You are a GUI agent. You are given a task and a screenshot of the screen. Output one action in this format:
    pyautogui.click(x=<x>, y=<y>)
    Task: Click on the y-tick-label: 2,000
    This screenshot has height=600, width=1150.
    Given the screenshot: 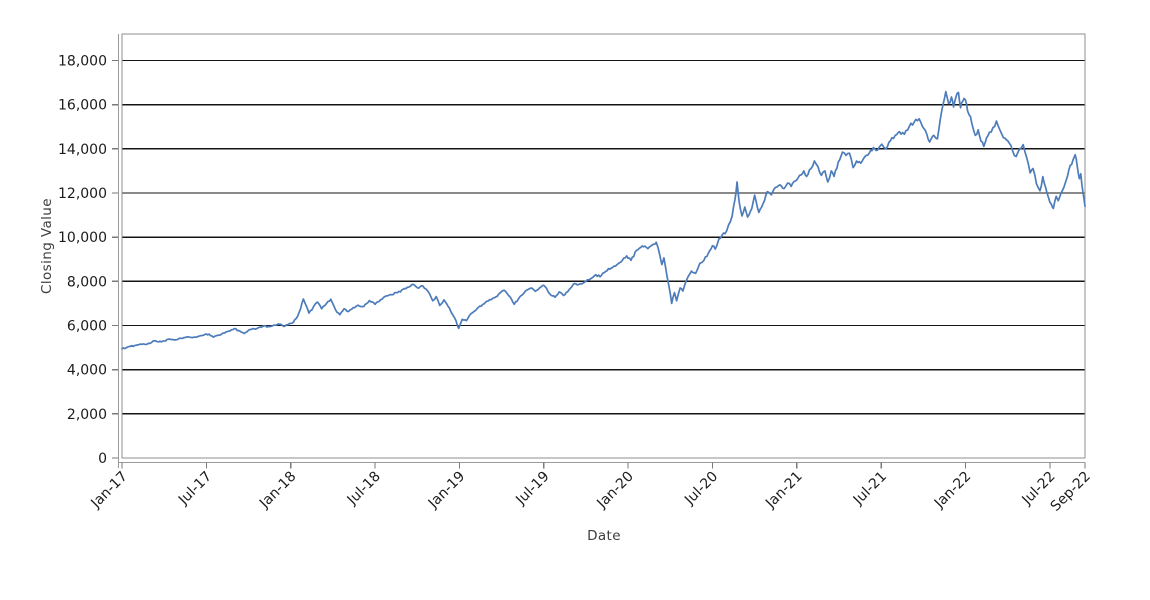 What is the action you would take?
    pyautogui.click(x=87, y=415)
    